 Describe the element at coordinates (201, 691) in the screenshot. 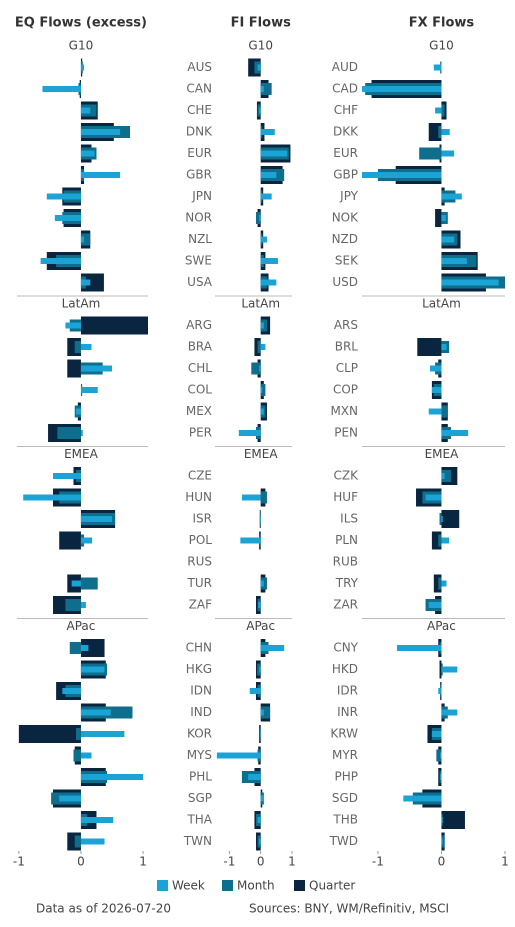

I see `category-label: IDN` at that location.